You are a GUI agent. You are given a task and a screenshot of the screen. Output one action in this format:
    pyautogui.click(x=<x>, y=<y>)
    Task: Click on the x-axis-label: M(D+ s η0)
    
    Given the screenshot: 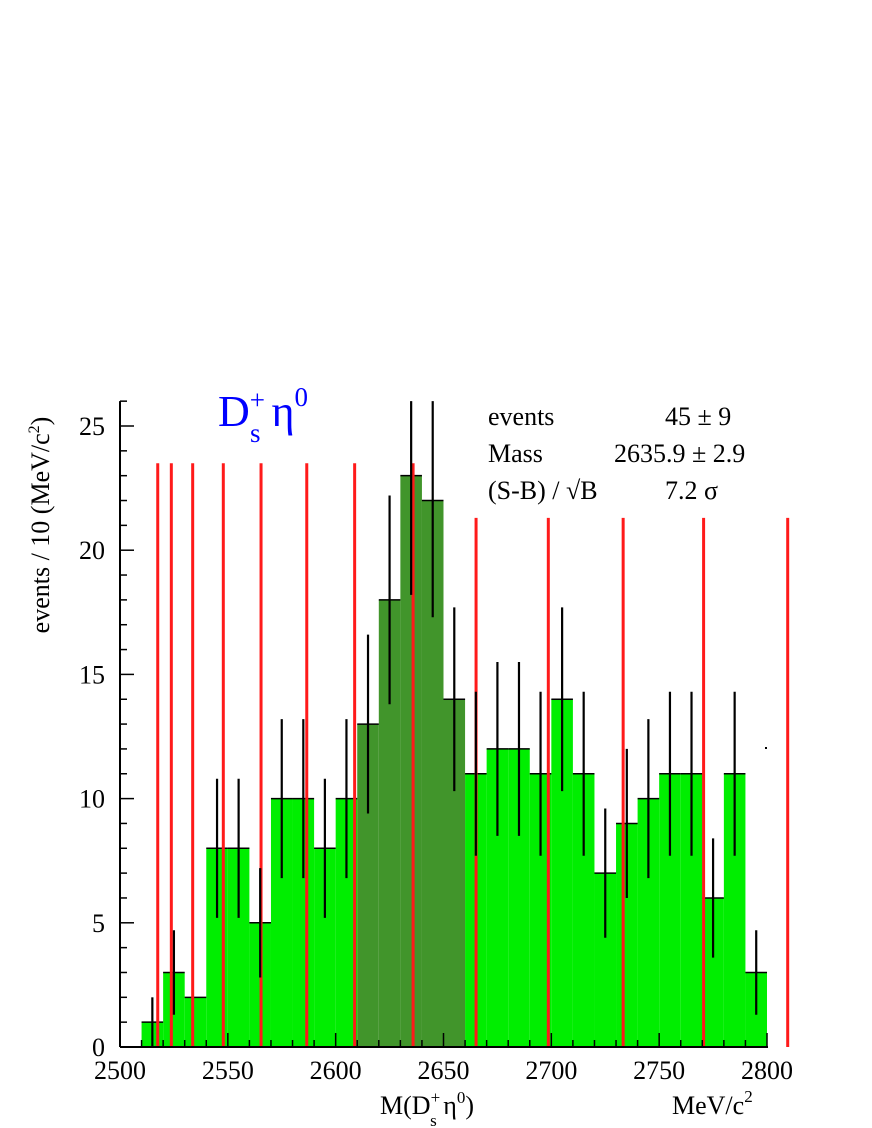 What is the action you would take?
    pyautogui.click(x=427, y=1108)
    